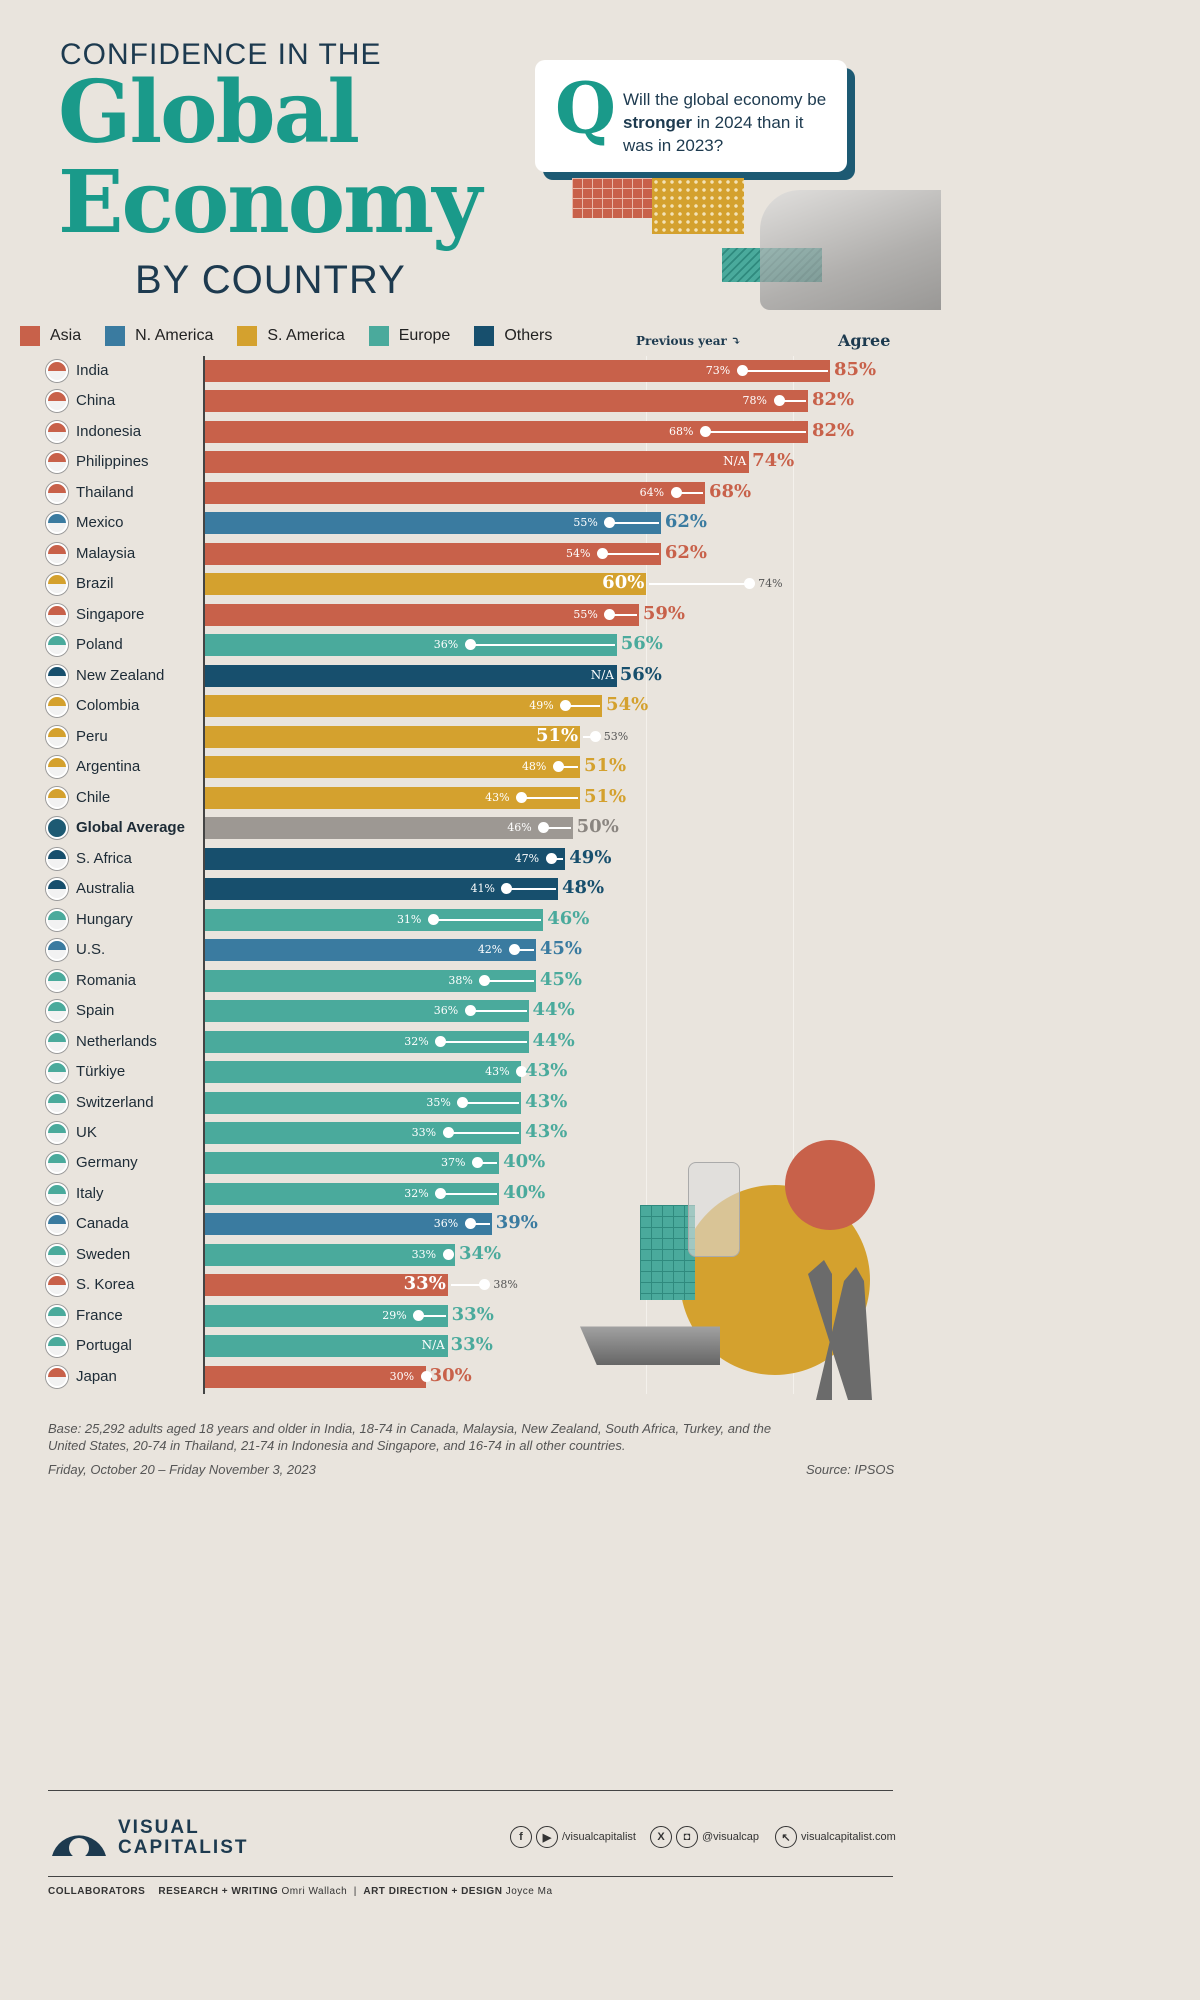  I want to click on facebook-icon: f, so click(521, 1837).